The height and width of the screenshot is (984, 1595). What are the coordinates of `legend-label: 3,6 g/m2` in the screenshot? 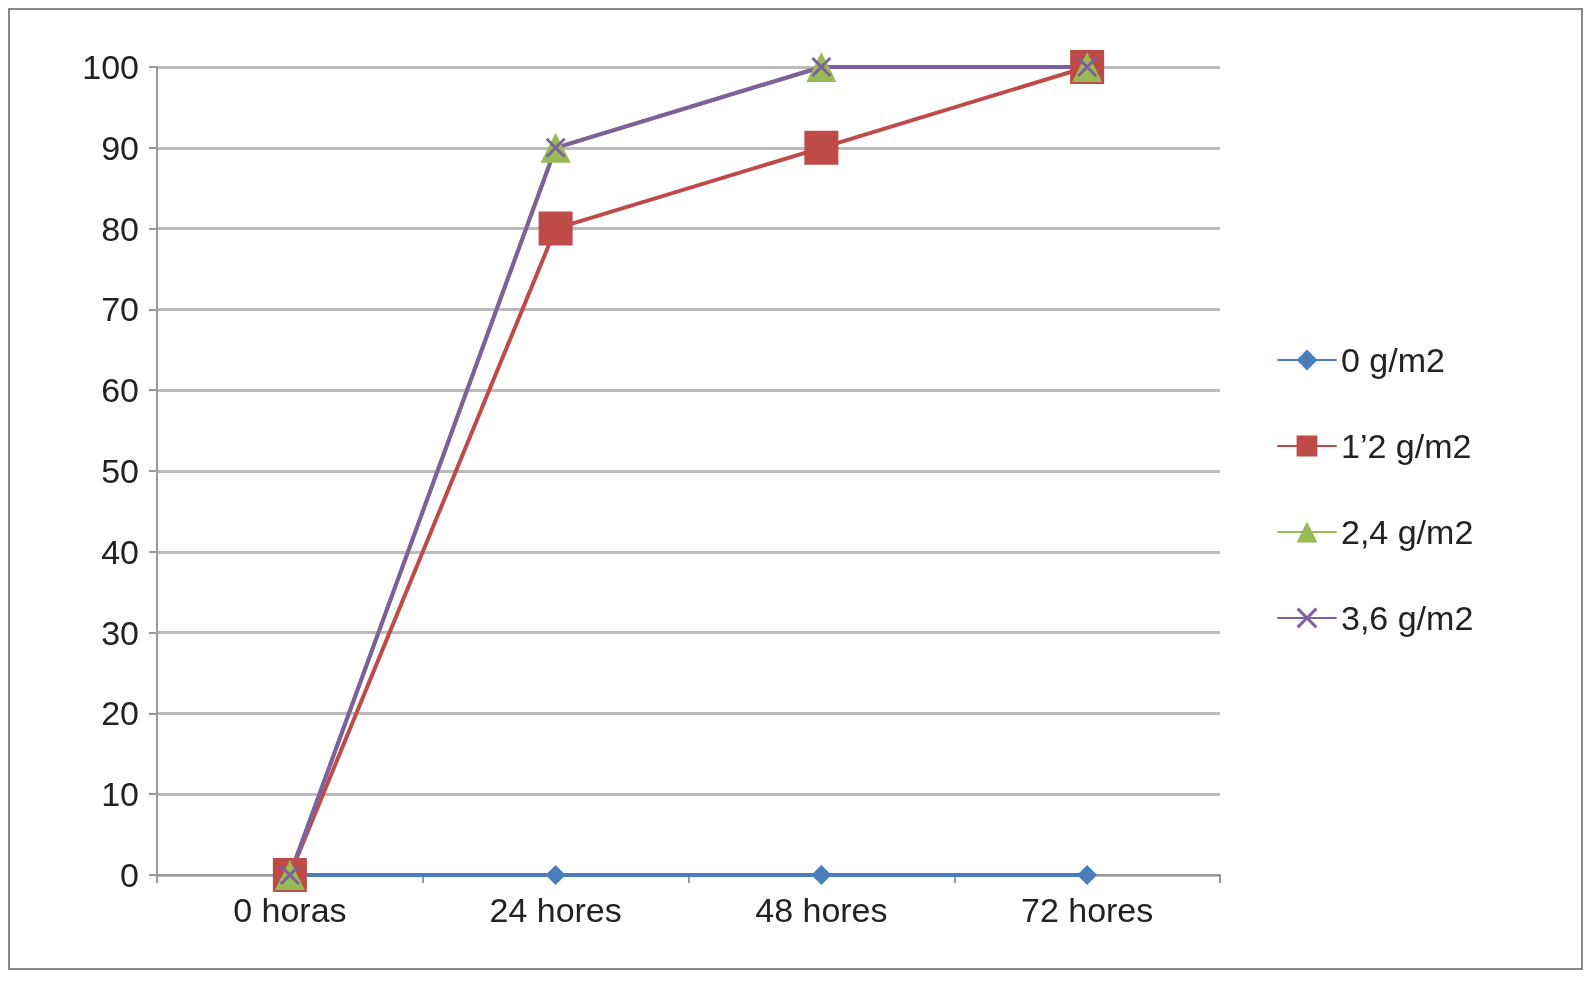 It's located at (1407, 618).